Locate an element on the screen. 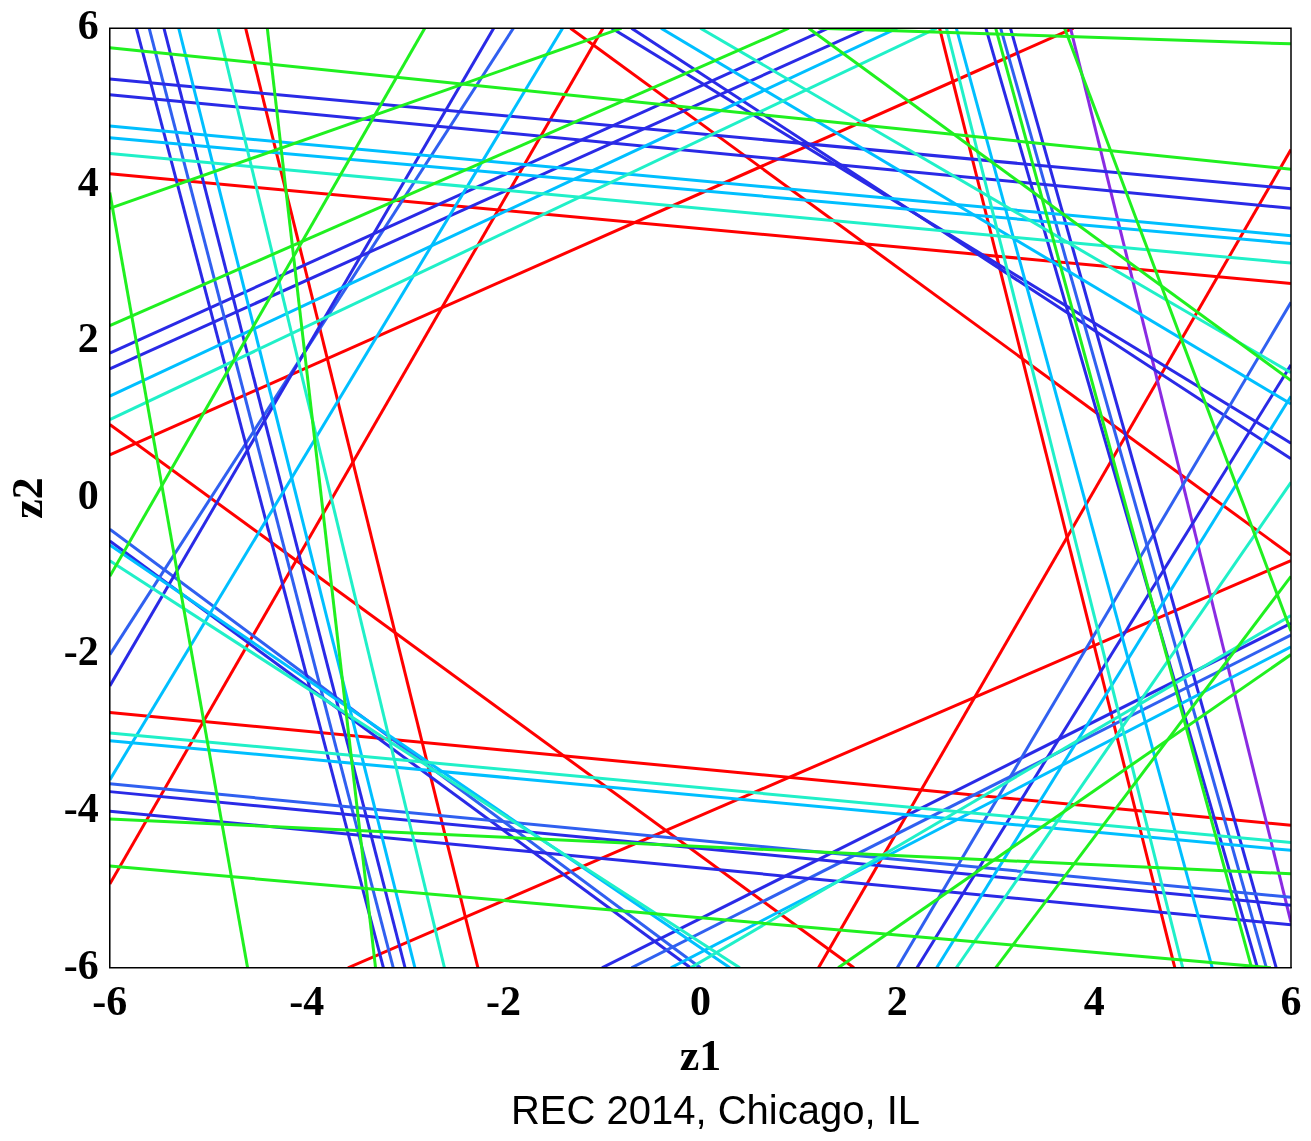 The width and height of the screenshot is (1311, 1141). y-tick-label: -6 is located at coordinates (81, 964).